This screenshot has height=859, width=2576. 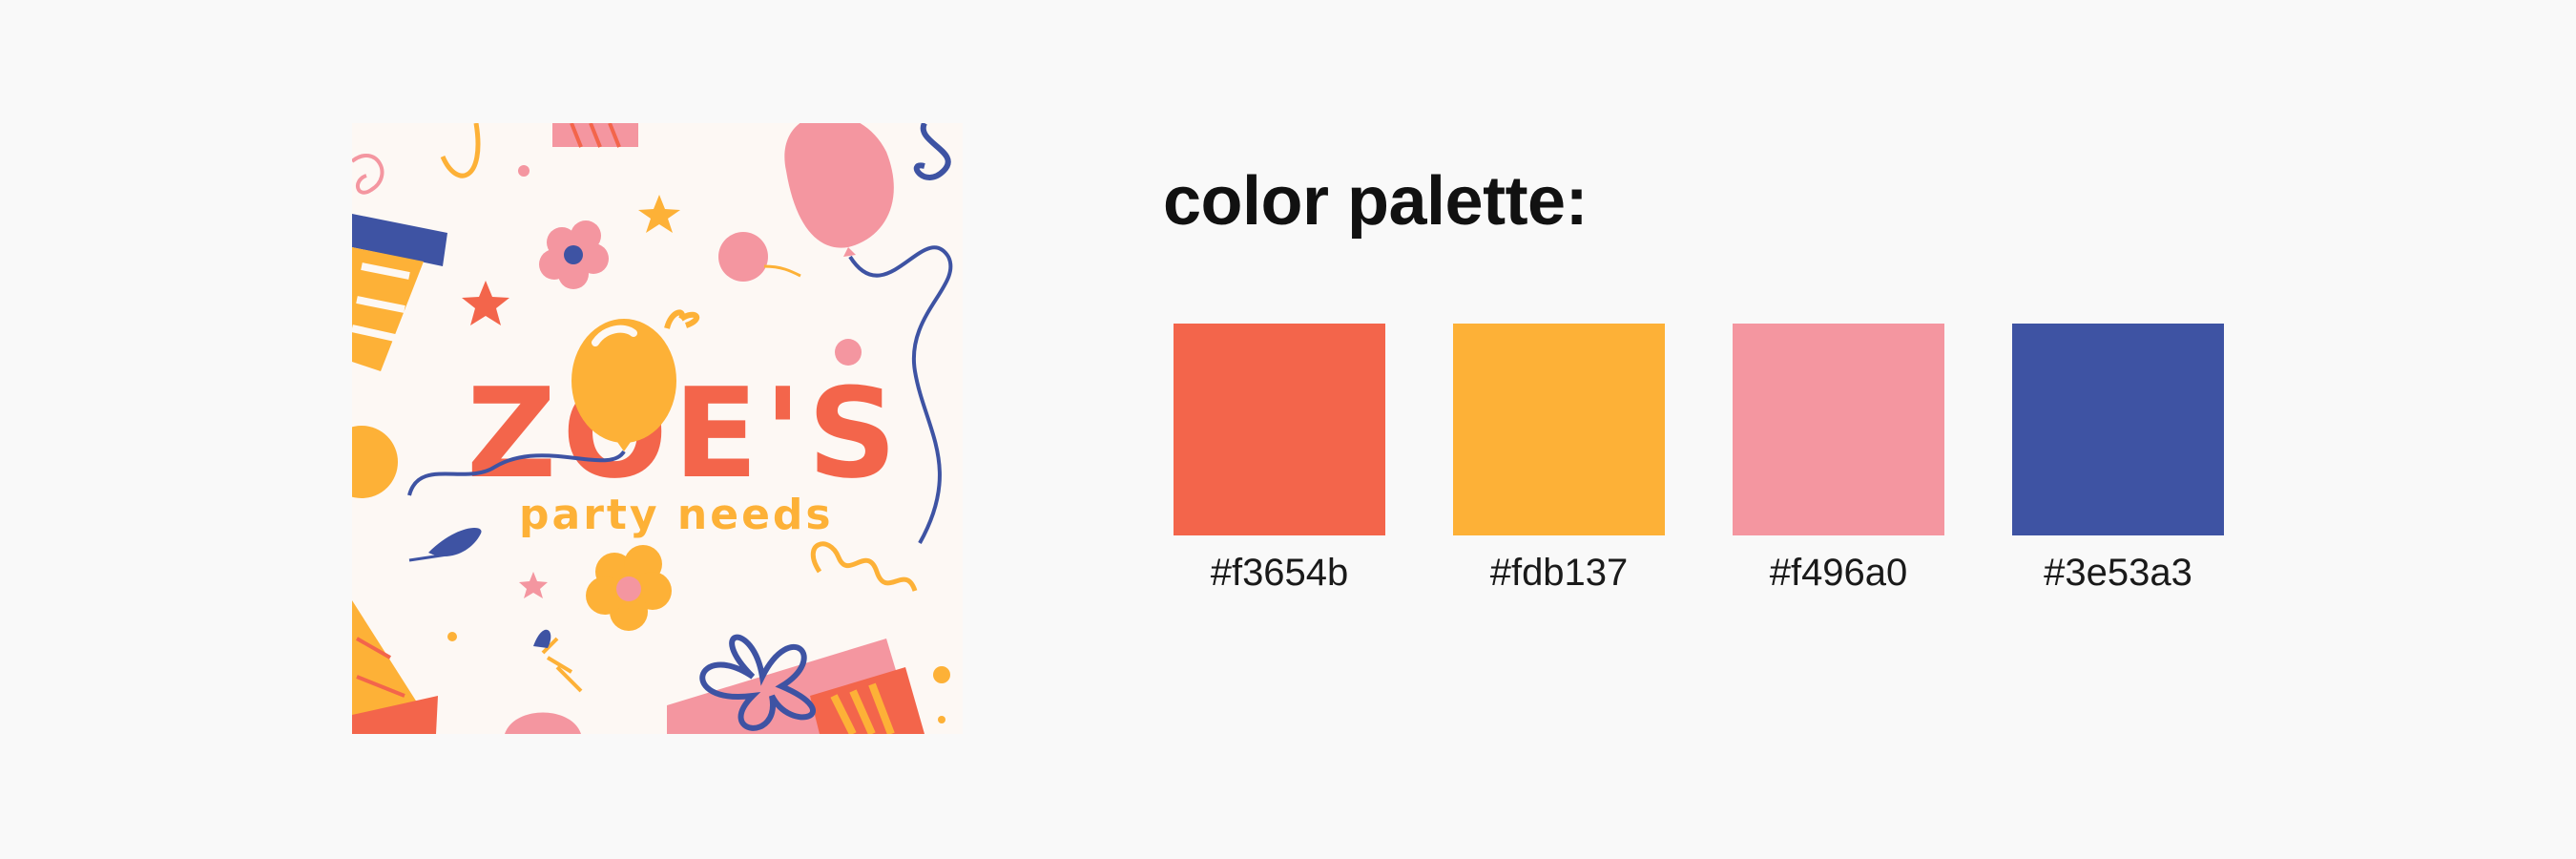 I want to click on logo-name: ZOE'S, so click(x=685, y=433).